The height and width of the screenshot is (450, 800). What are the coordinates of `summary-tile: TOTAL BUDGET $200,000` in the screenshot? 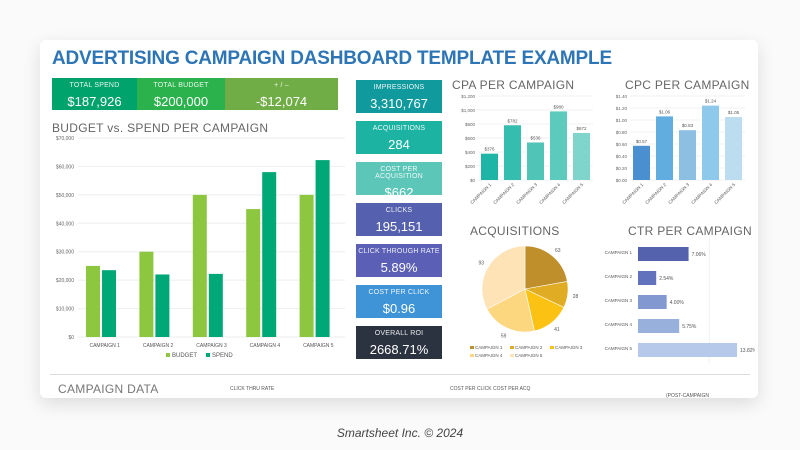 It's located at (181, 94).